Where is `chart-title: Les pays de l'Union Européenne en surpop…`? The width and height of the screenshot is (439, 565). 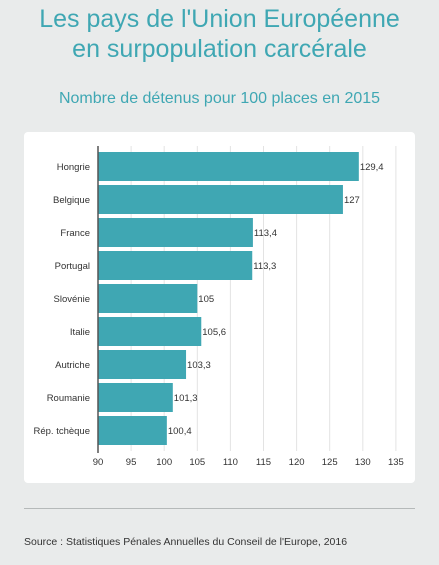 chart-title: Les pays de l'Union Européenne en surpop… is located at coordinates (219, 34).